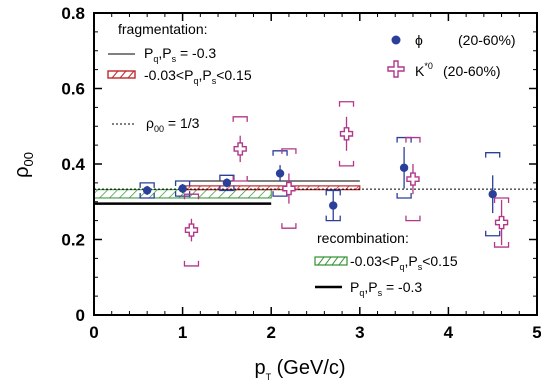 Image resolution: width=541 pixels, height=385 pixels. Describe the element at coordinates (22, 172) in the screenshot. I see `y-axis-title-base: ρ` at that location.